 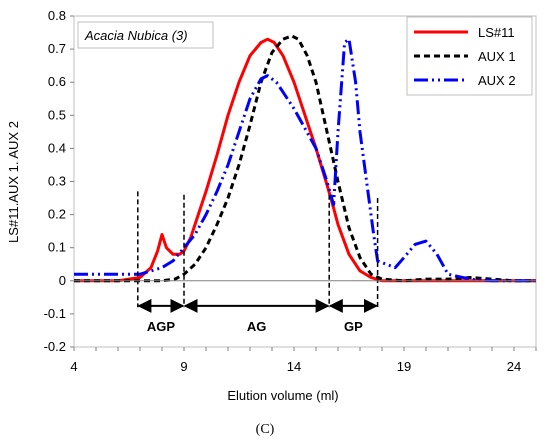 I want to click on annotation-text: Acacia Nubica (3), so click(x=136, y=35).